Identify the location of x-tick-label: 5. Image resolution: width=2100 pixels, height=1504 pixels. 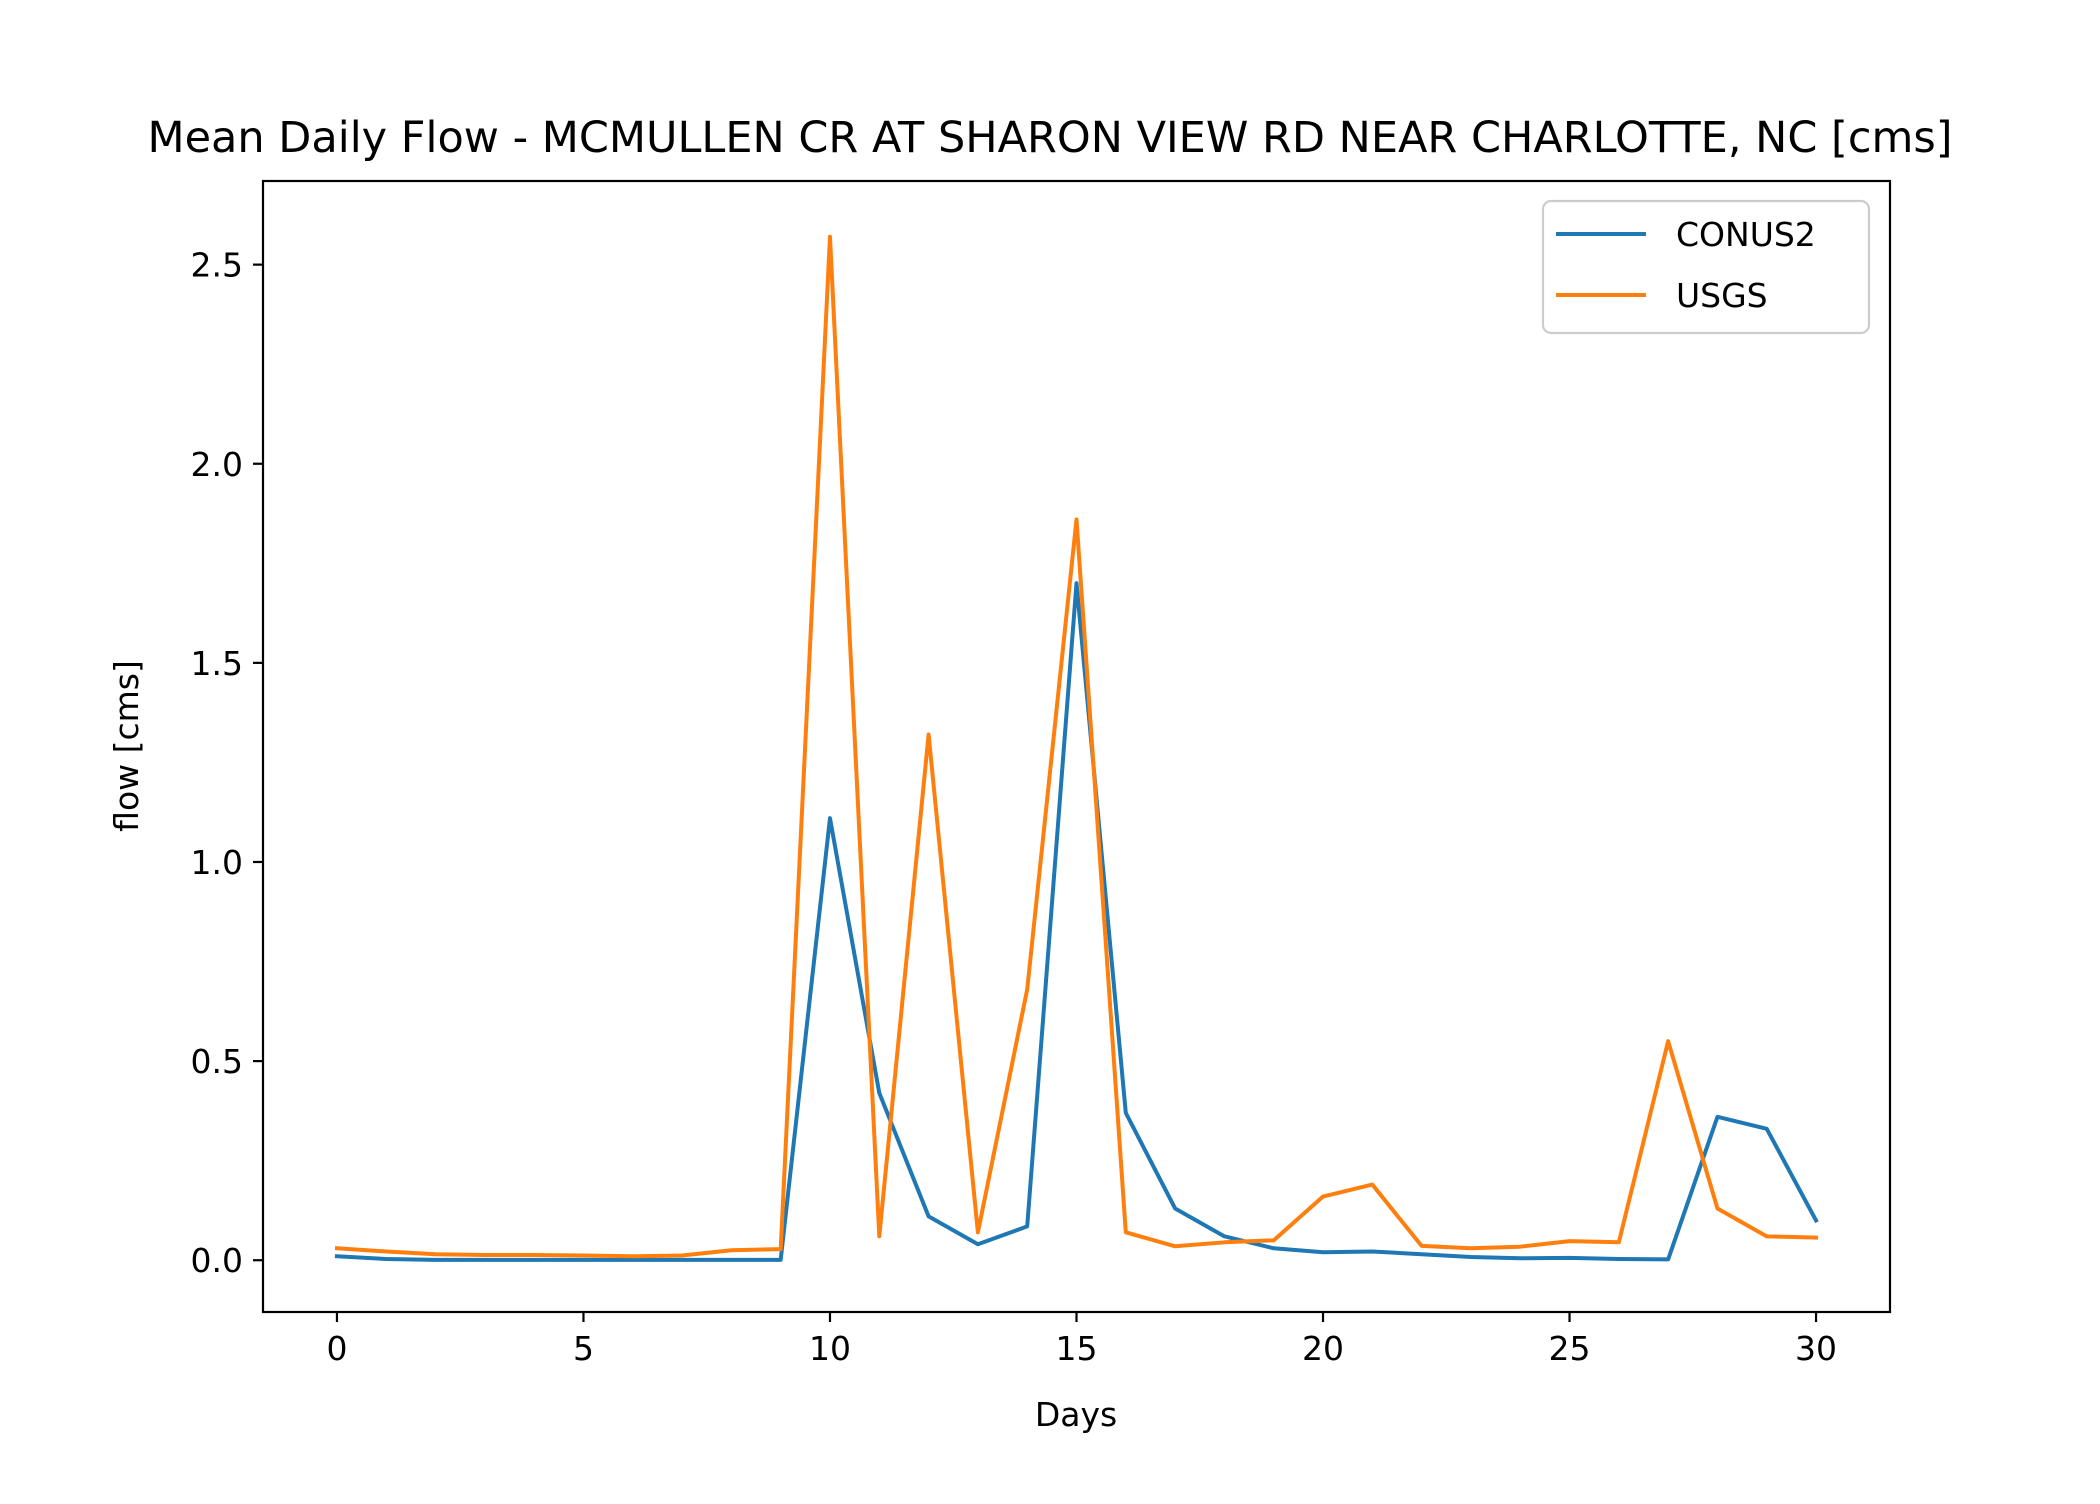
(583, 1348).